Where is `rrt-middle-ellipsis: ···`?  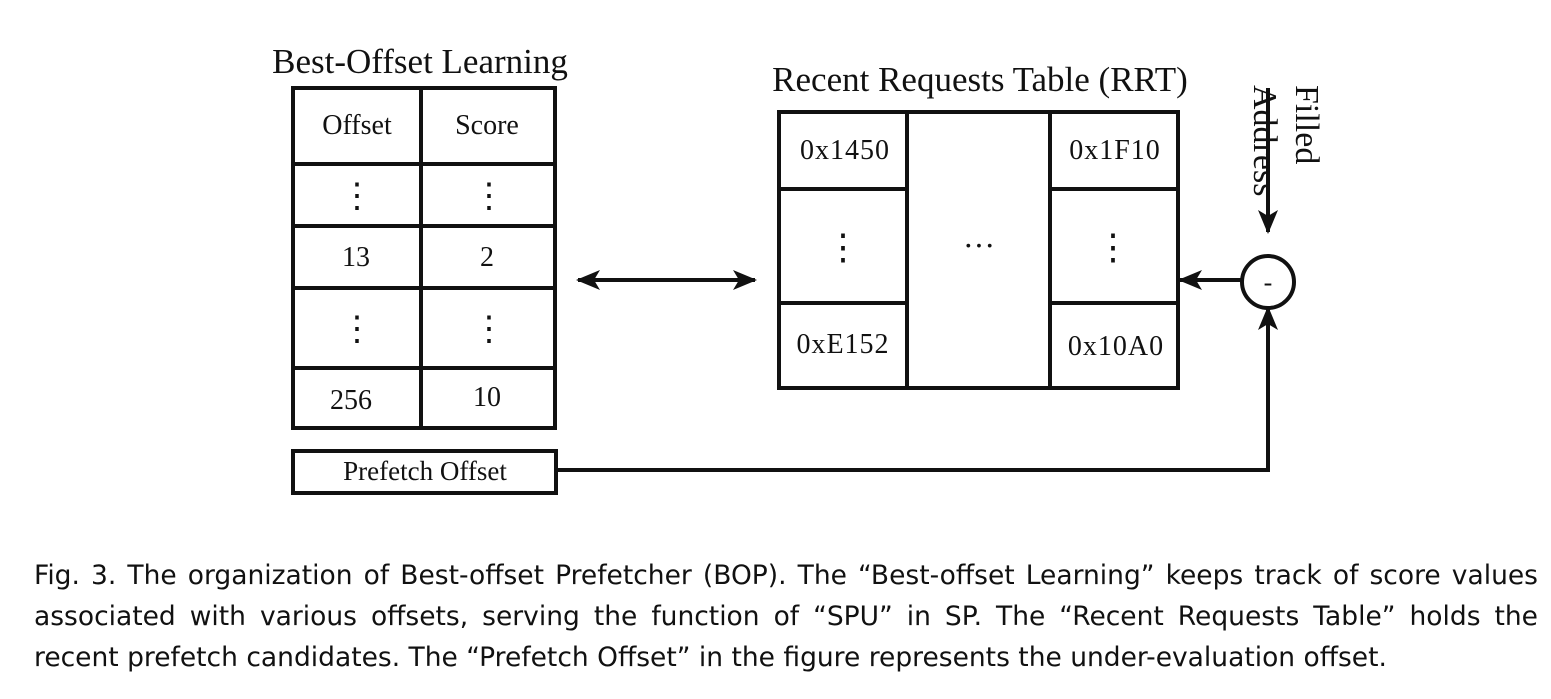 rrt-middle-ellipsis: ··· is located at coordinates (979, 245).